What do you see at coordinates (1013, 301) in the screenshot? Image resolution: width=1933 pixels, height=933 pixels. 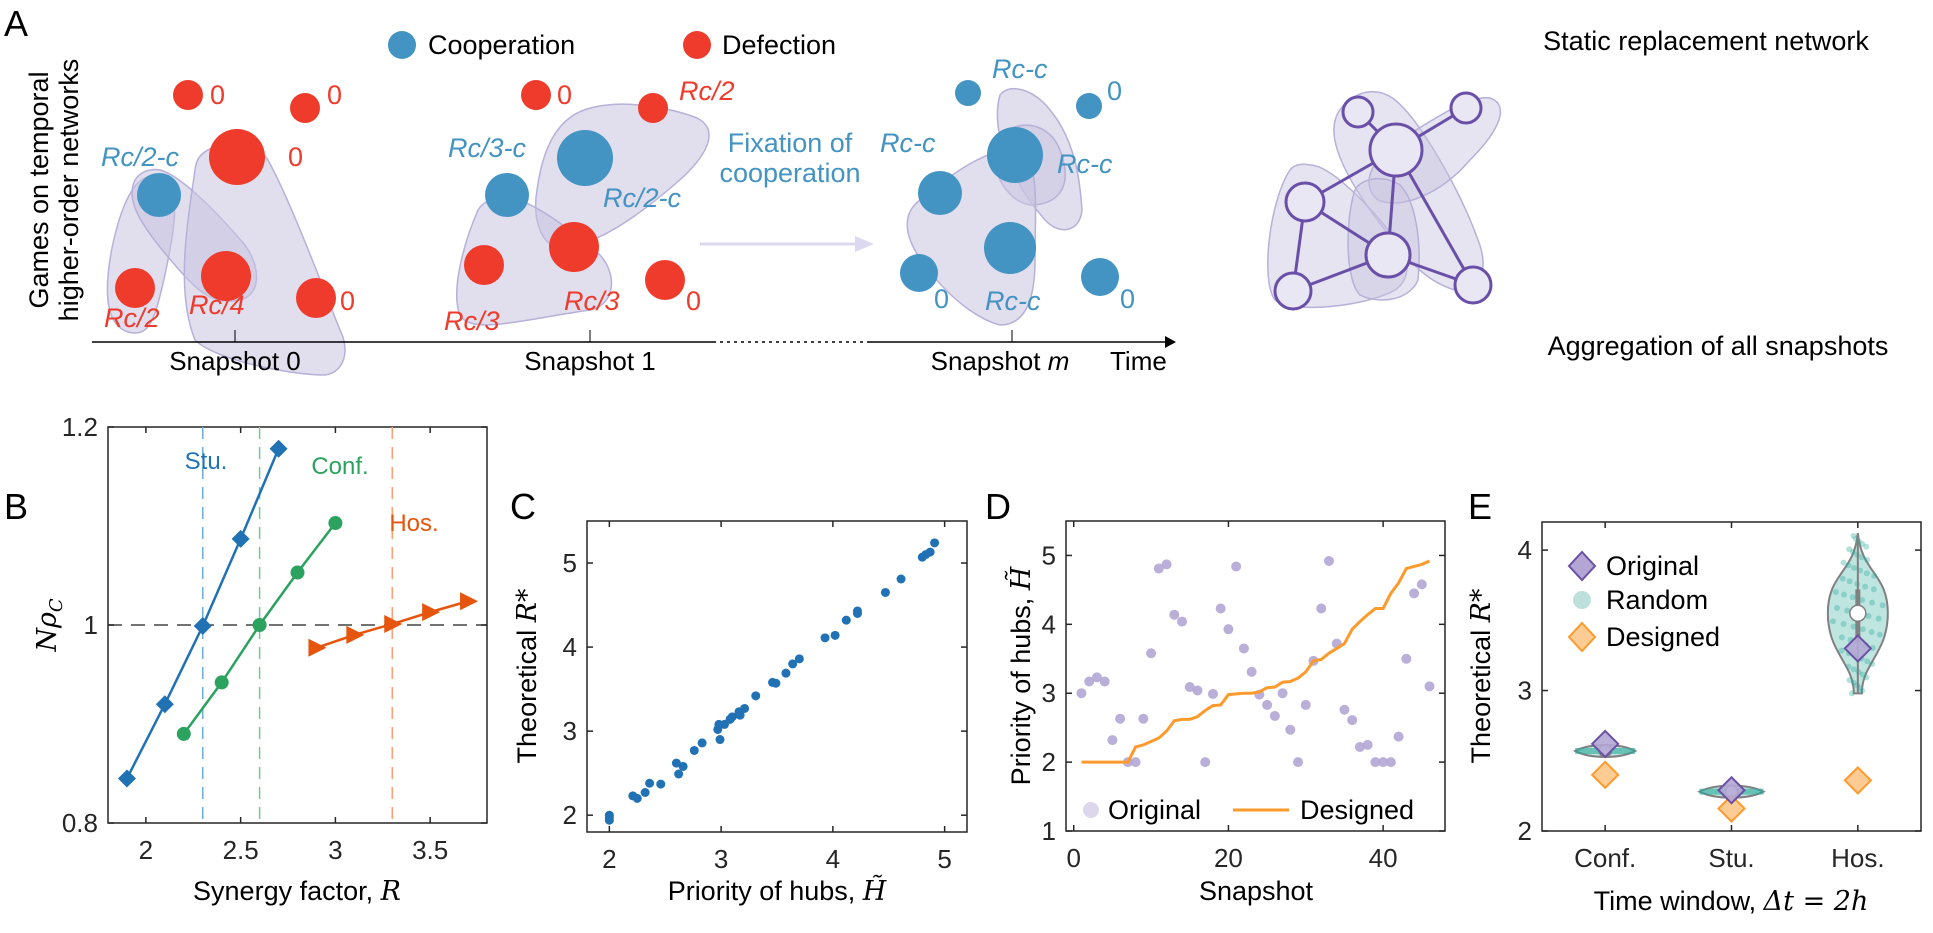 I see `payoff-label: Rc-c` at bounding box center [1013, 301].